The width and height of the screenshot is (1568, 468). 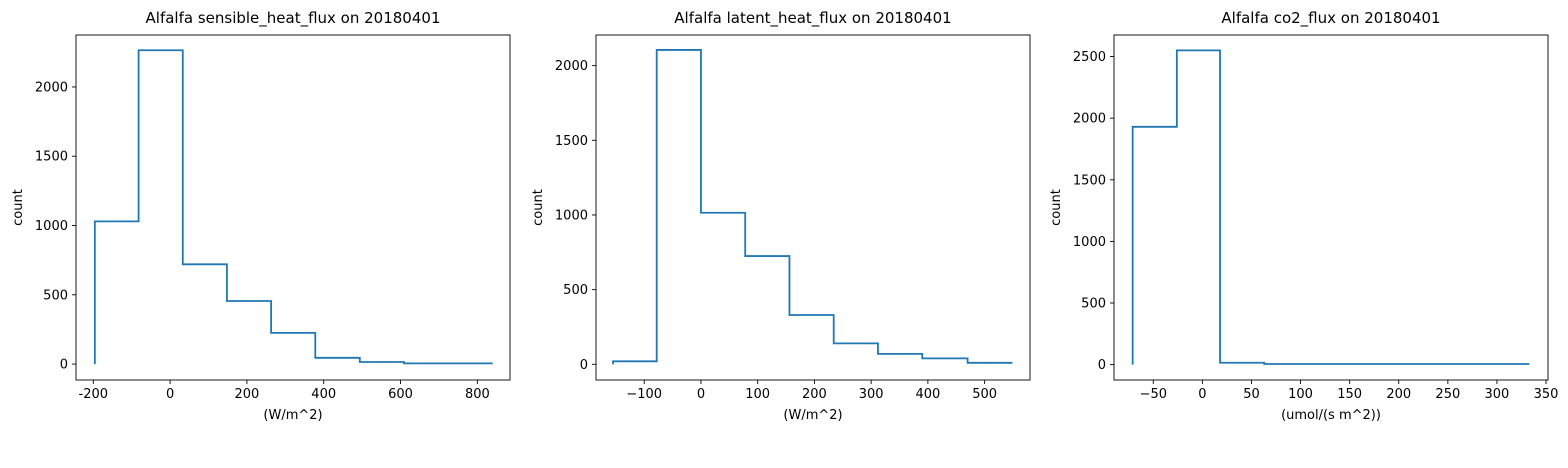 I want to click on x-tick-label: 150, so click(x=1349, y=394).